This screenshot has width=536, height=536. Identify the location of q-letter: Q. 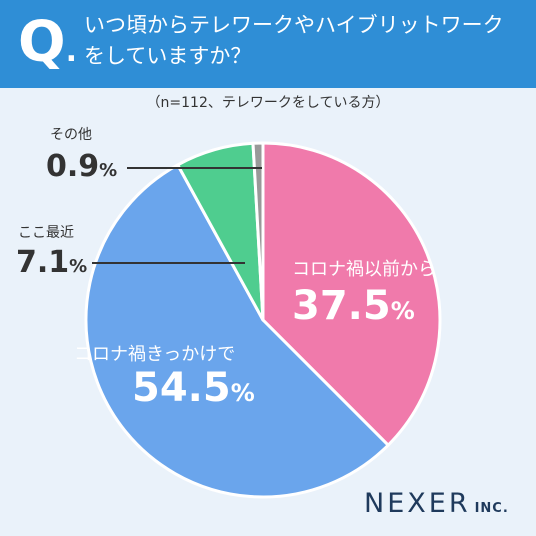
(42, 42).